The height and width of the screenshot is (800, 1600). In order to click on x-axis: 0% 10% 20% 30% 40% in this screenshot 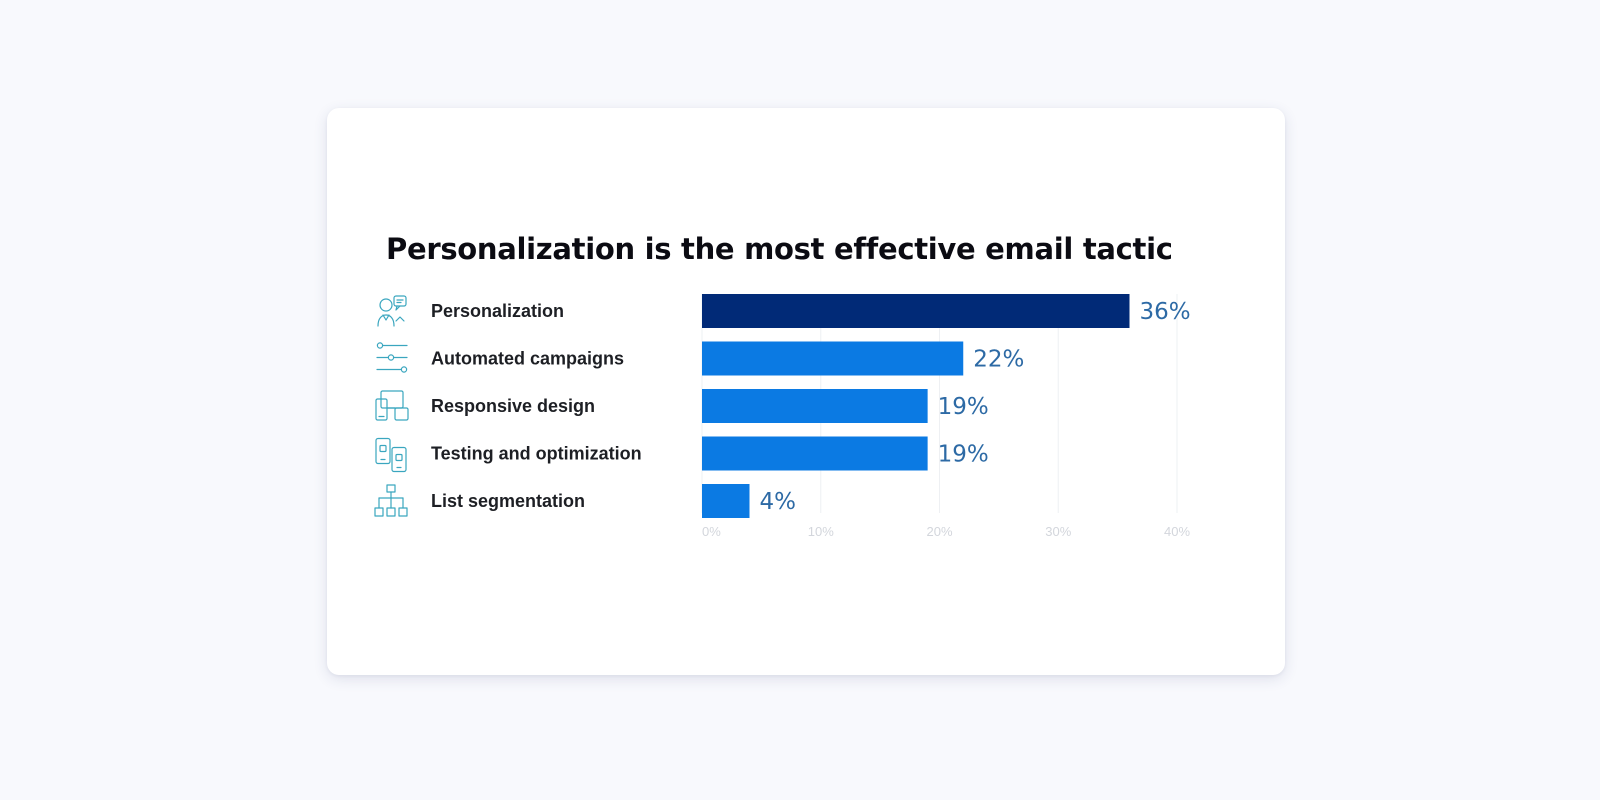, I will do `click(946, 531)`.